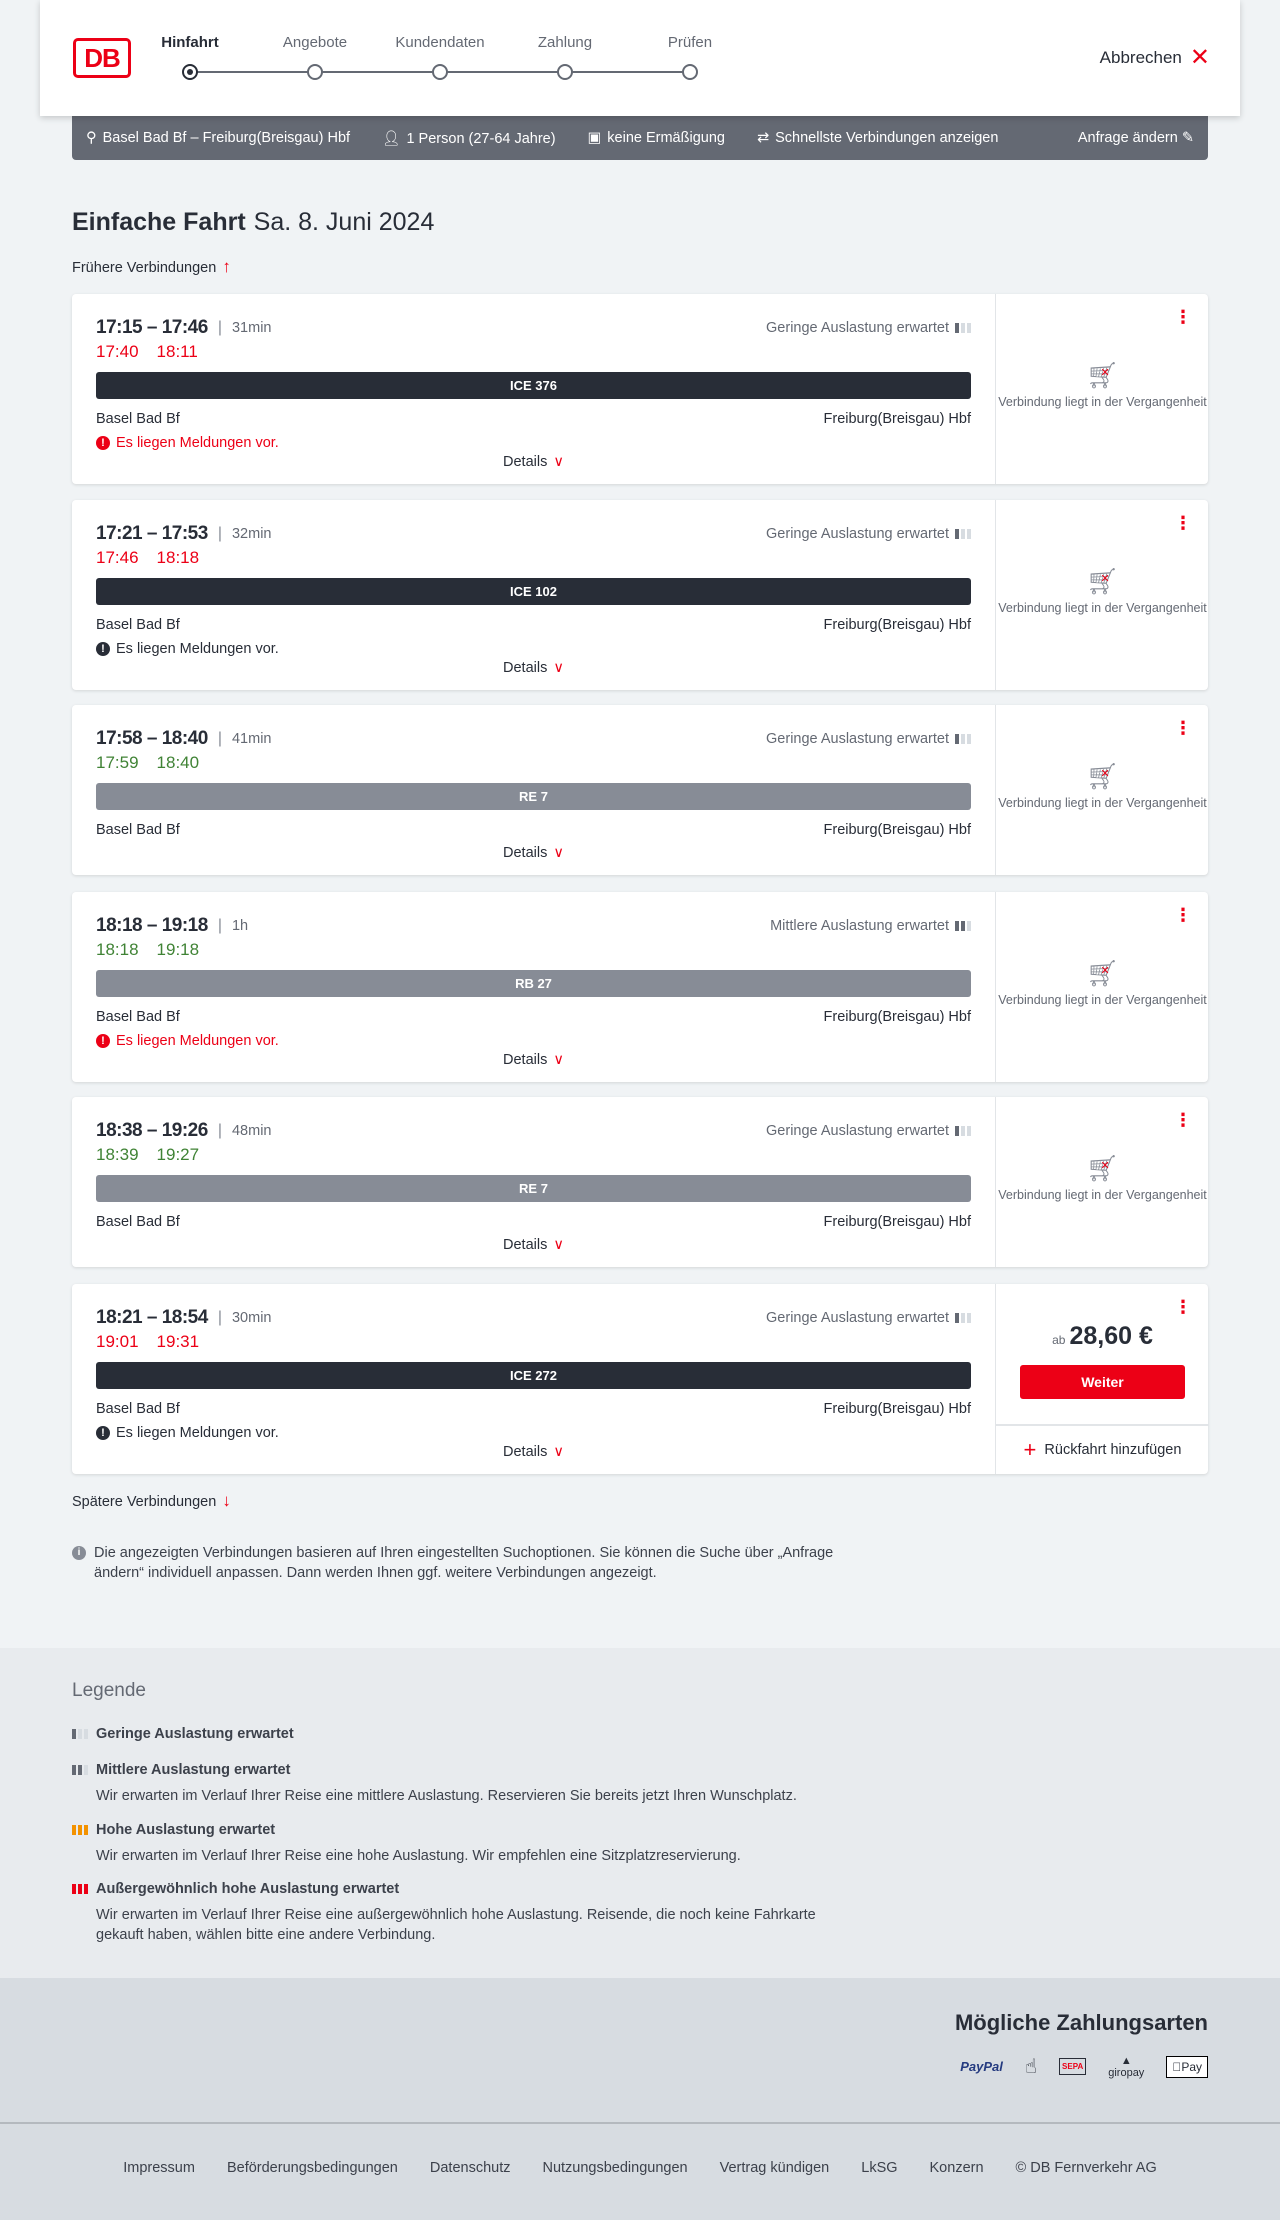 The height and width of the screenshot is (2220, 1280). Describe the element at coordinates (615, 2168) in the screenshot. I see `footer-link: Nutzungsbedingungen` at that location.